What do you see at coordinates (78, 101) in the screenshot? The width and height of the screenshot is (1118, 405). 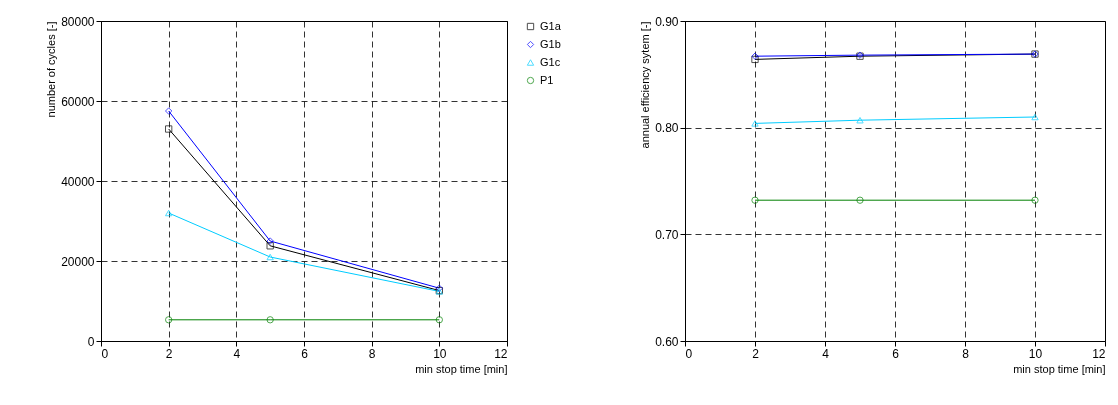 I see `y-tick-label: 60000` at bounding box center [78, 101].